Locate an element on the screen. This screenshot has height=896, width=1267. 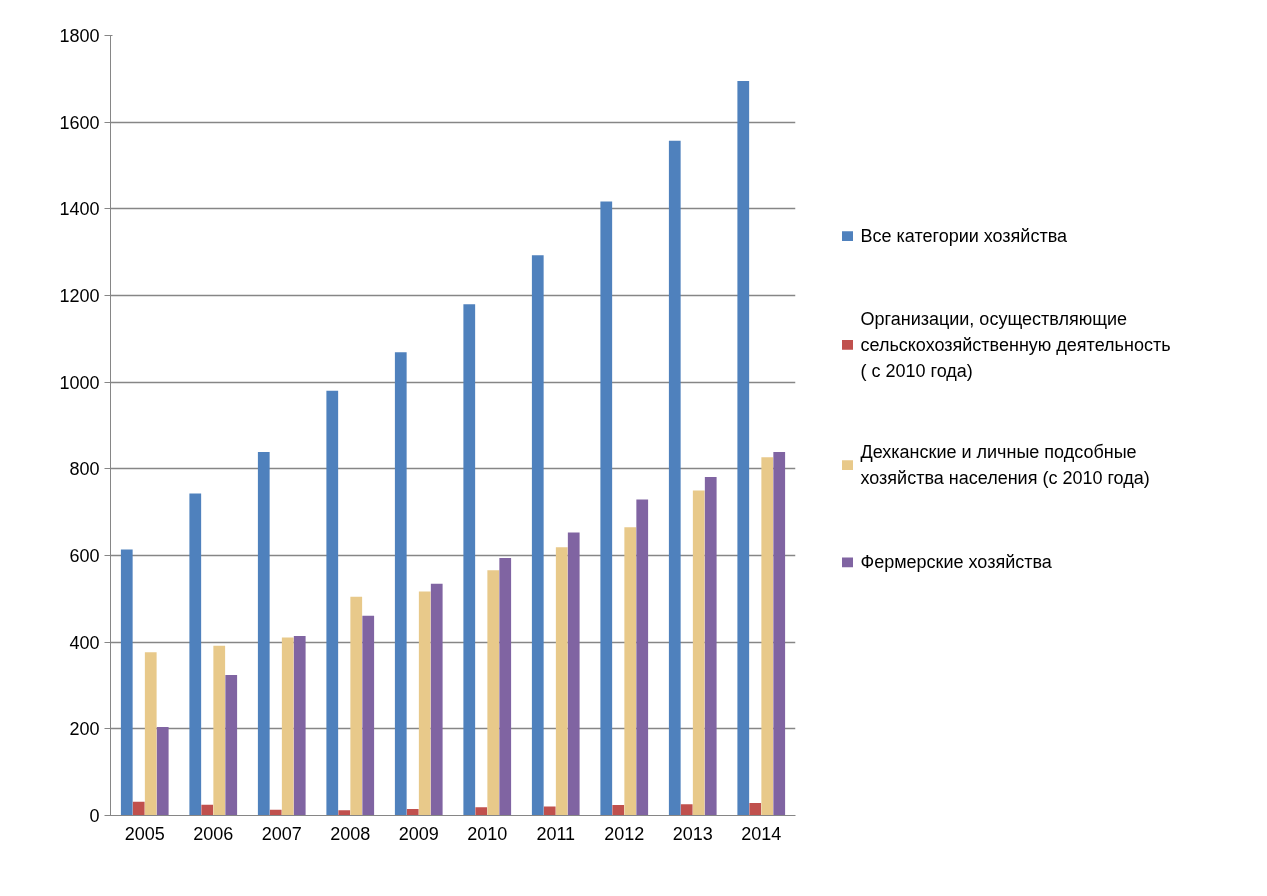
y-tick-label: 200 is located at coordinates (84, 729).